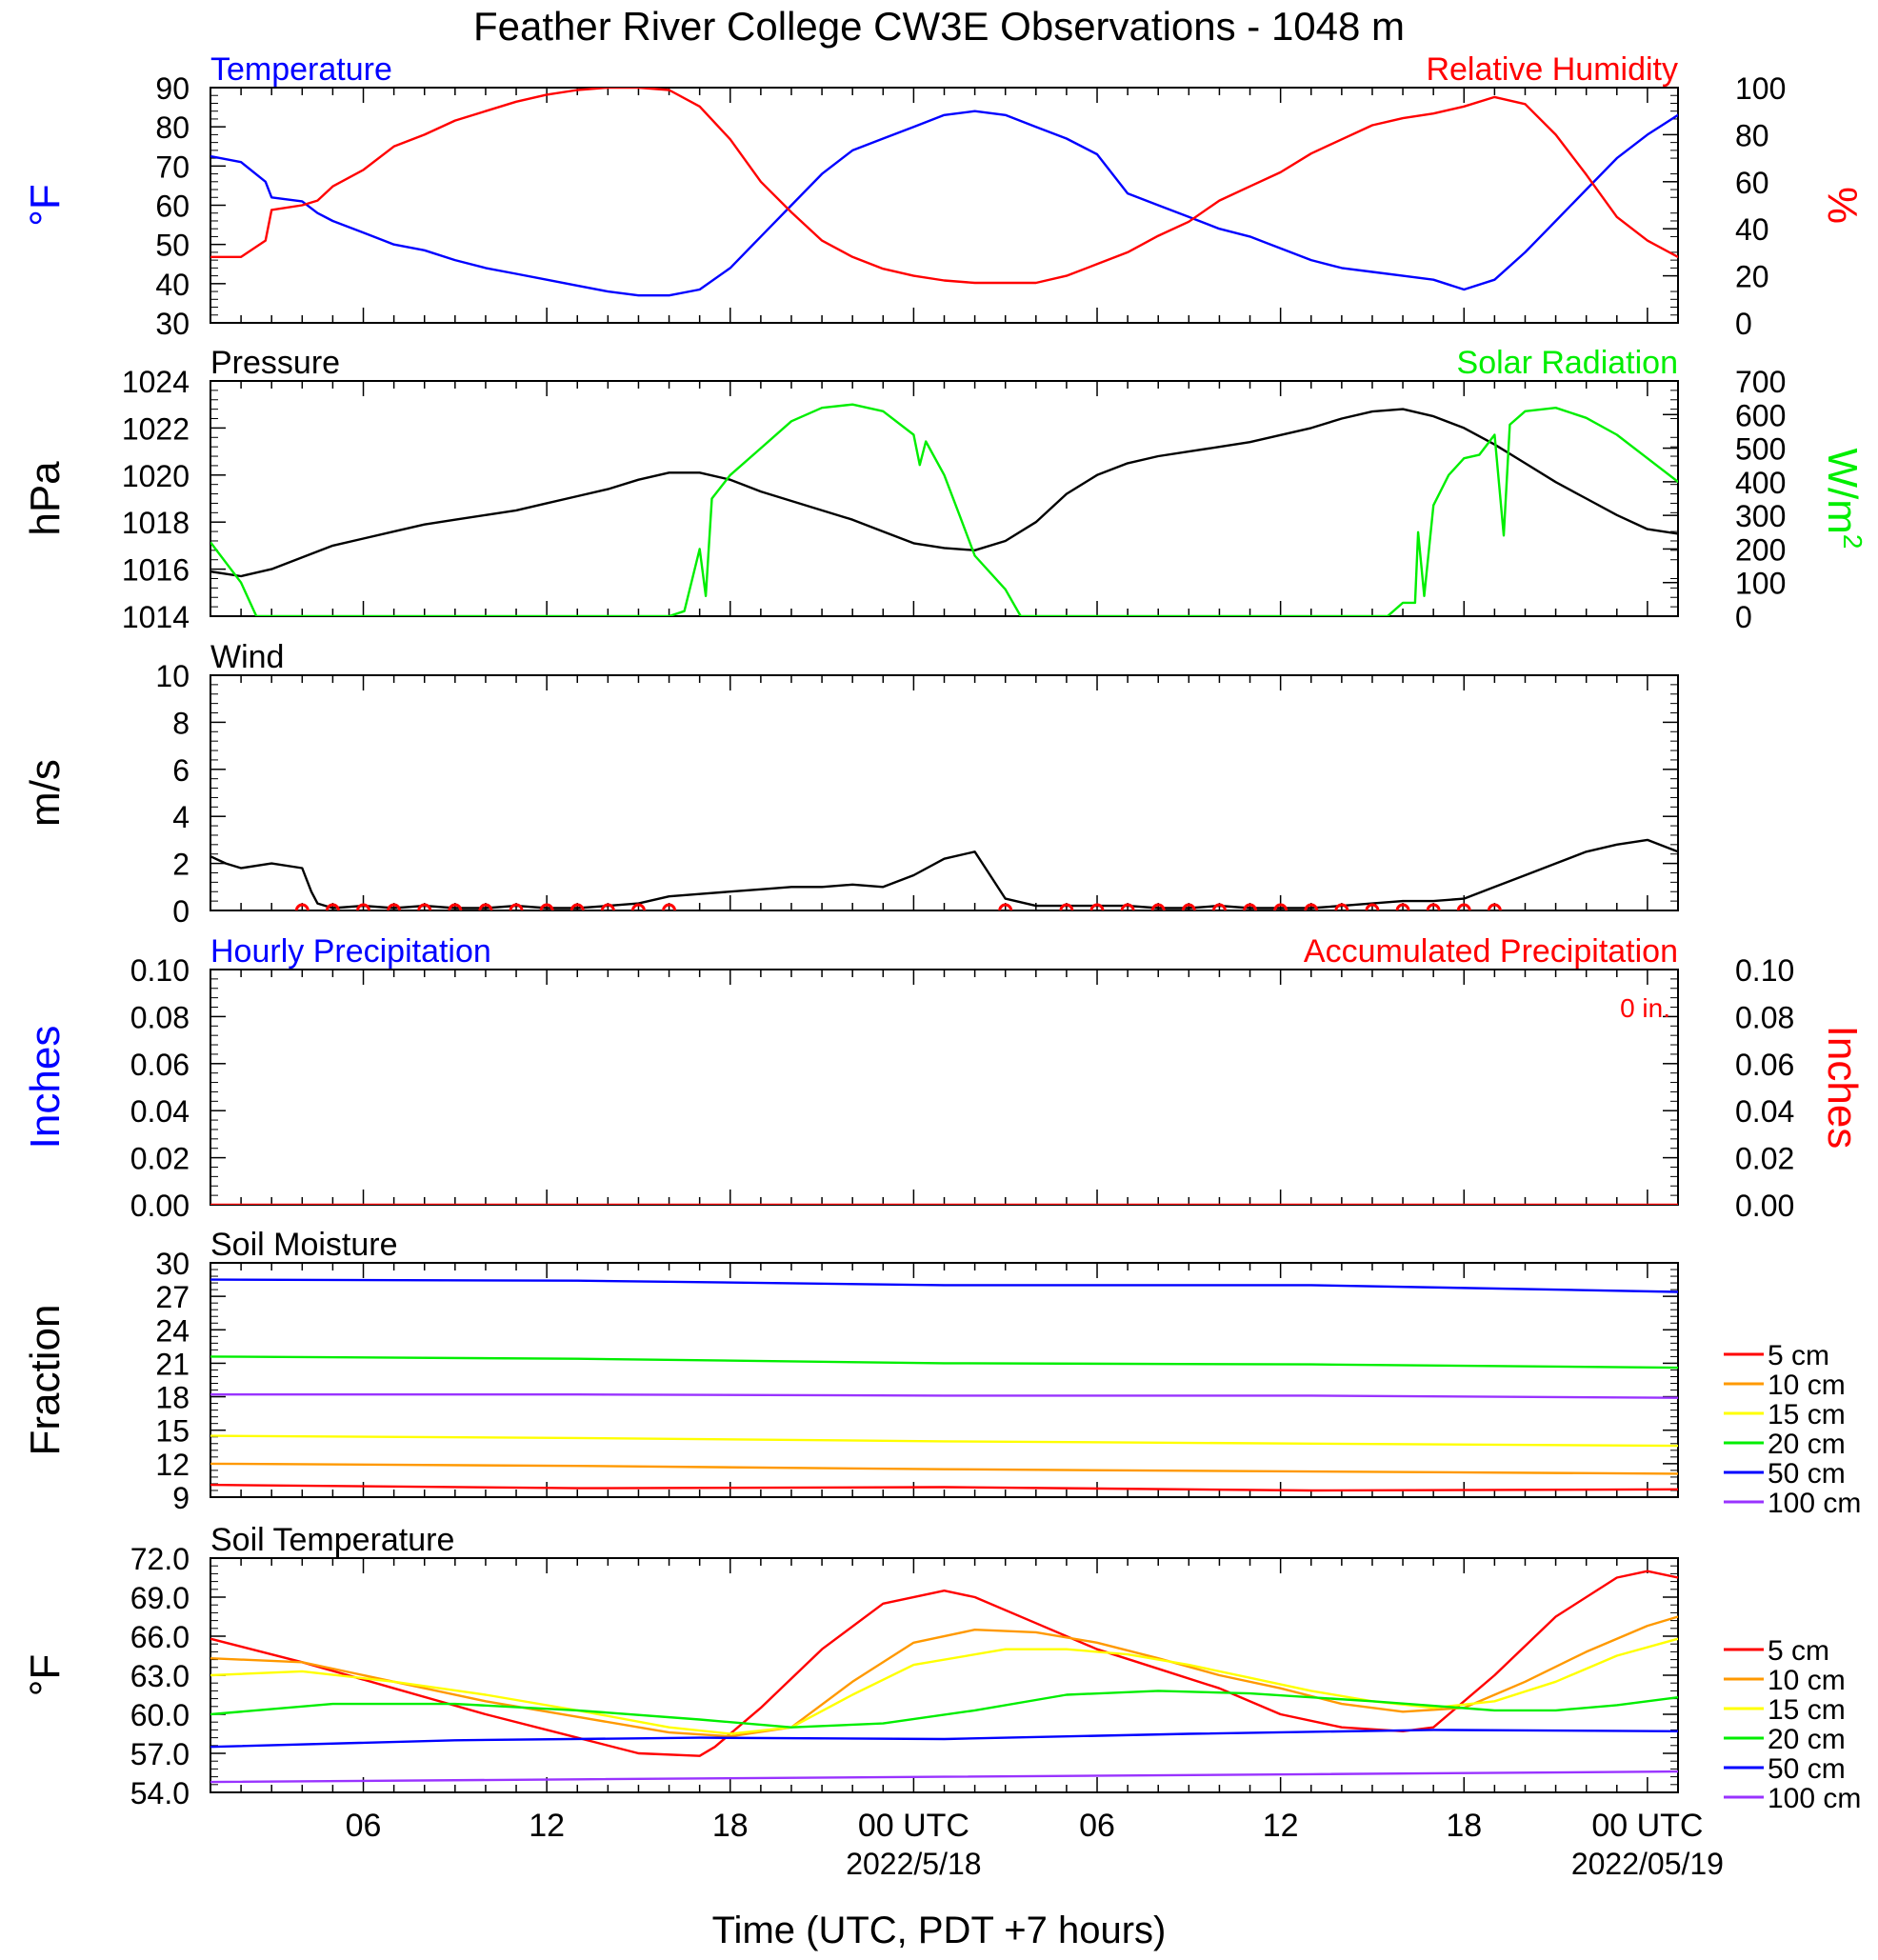  I want to click on y2-tick-label: 200, so click(1760, 549).